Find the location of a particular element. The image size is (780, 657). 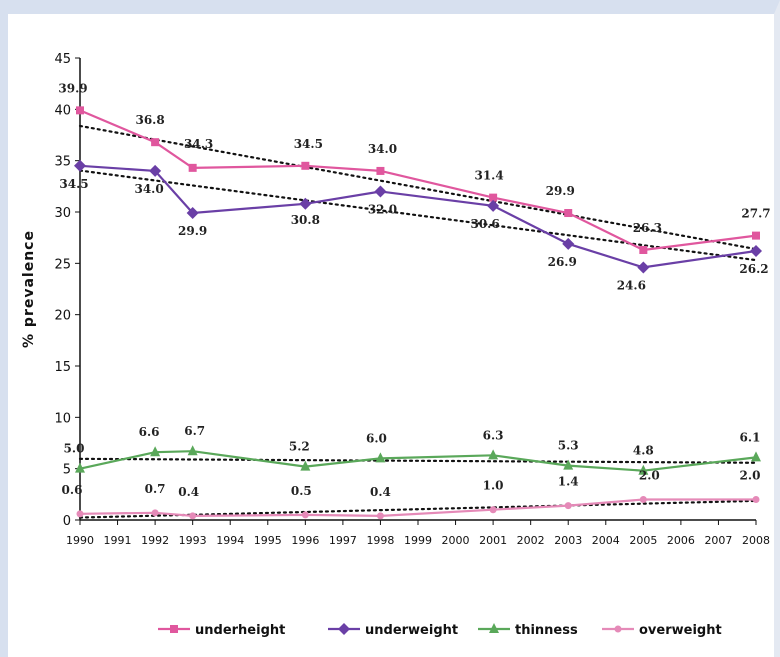

x-tick-label: 2001 is located at coordinates (493, 540).